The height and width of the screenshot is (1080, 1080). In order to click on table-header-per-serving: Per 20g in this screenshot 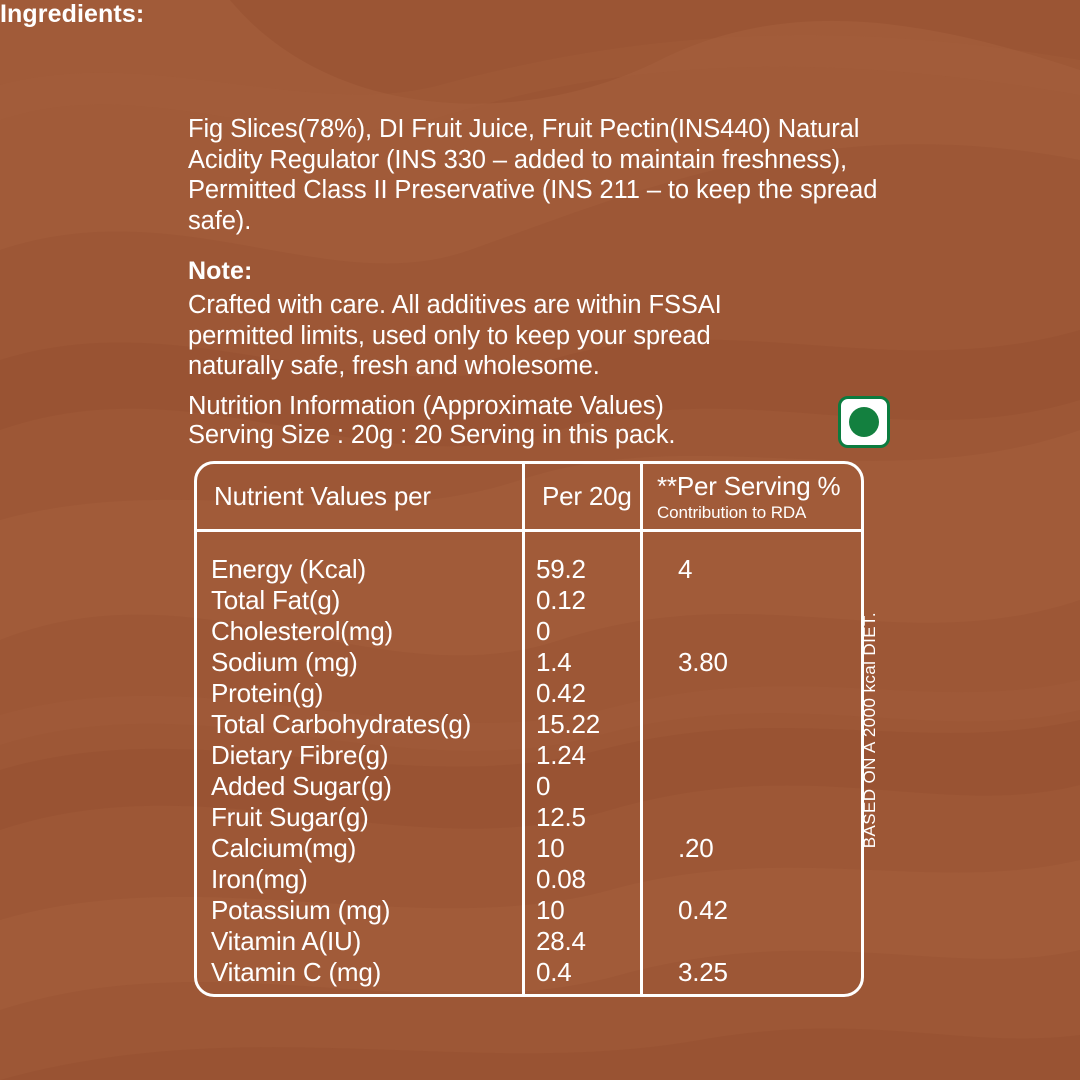, I will do `click(581, 496)`.